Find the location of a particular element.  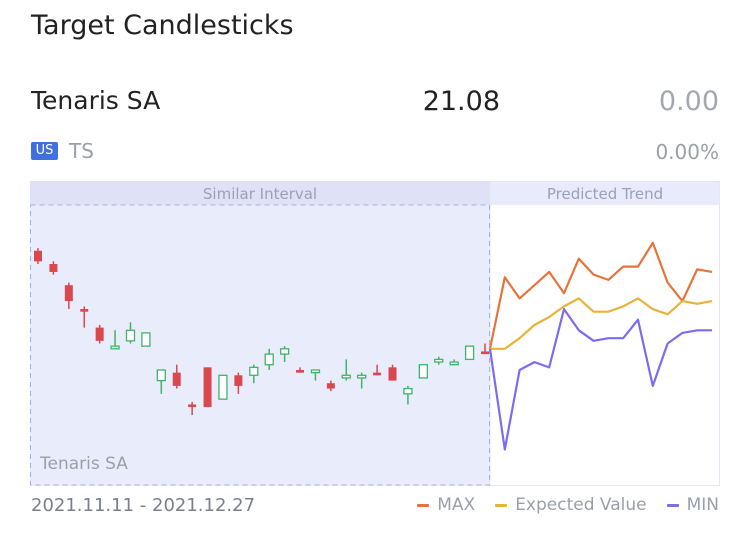

stock-price: 21.08 is located at coordinates (461, 101).